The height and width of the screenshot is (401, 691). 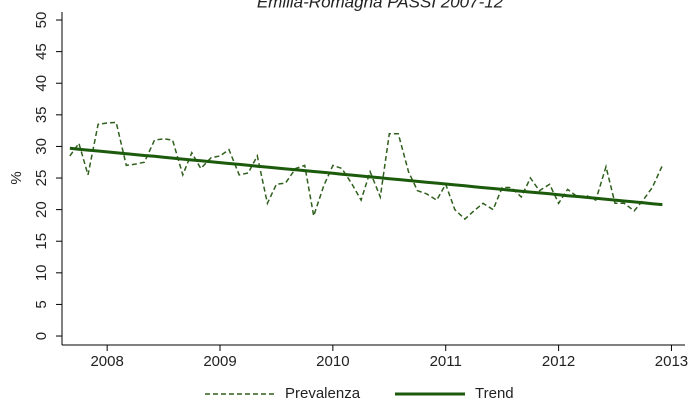 I want to click on x-tick-label: 2010, so click(x=332, y=361).